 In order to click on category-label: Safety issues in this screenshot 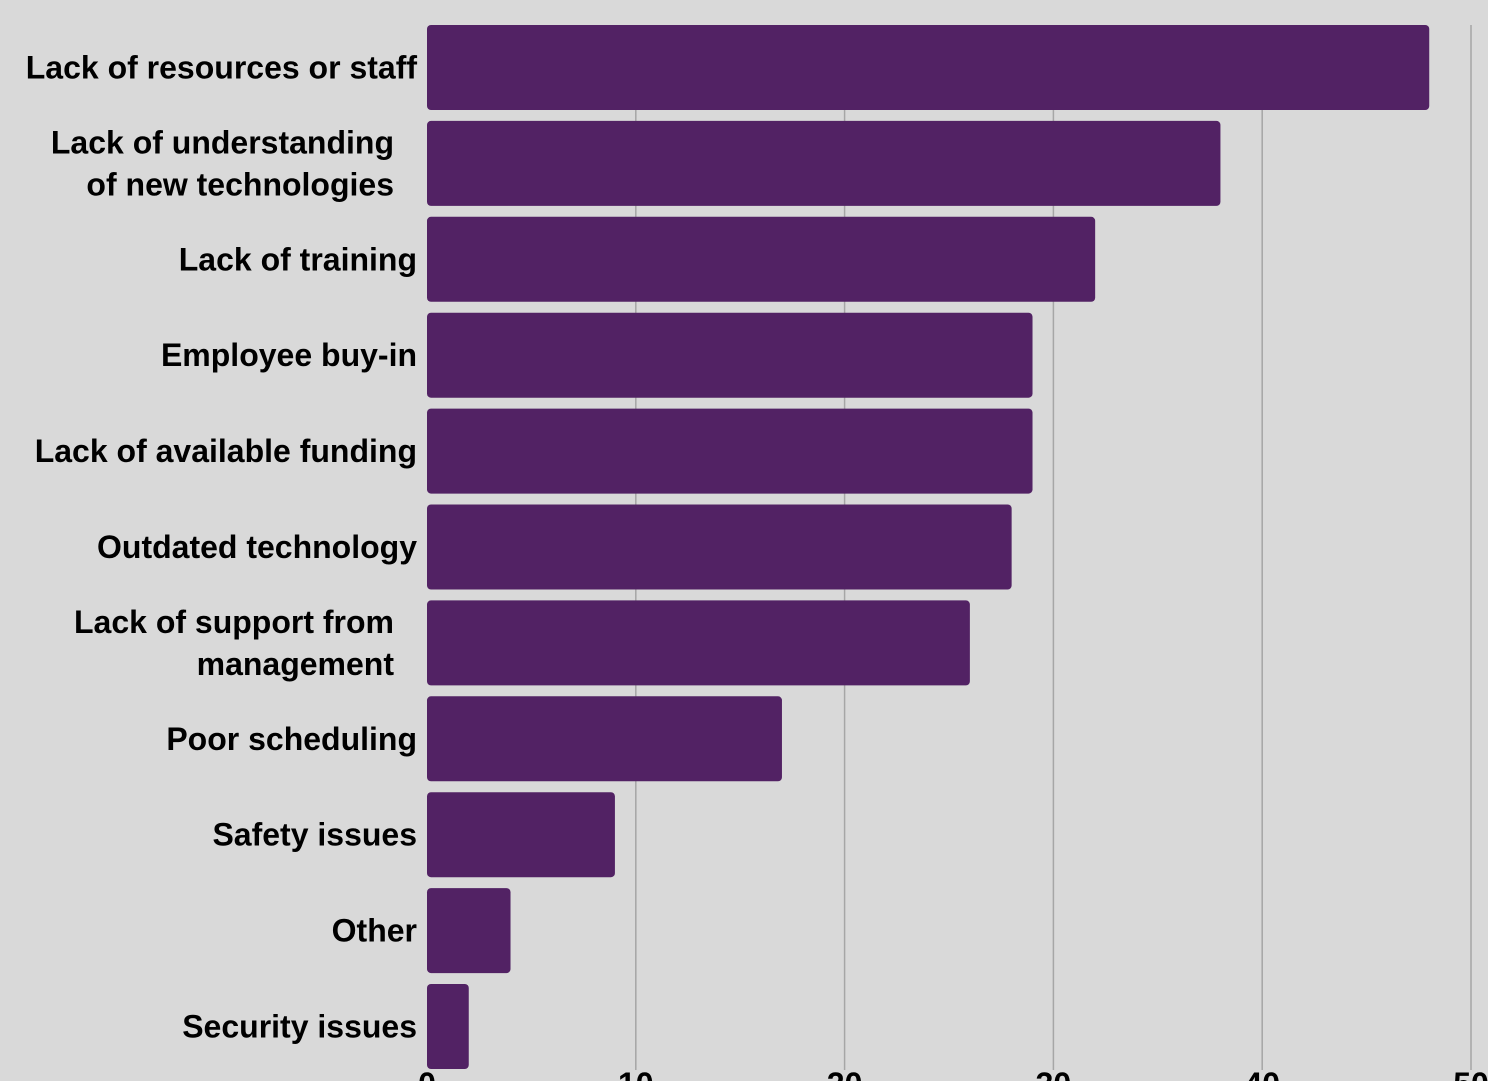, I will do `click(314, 835)`.